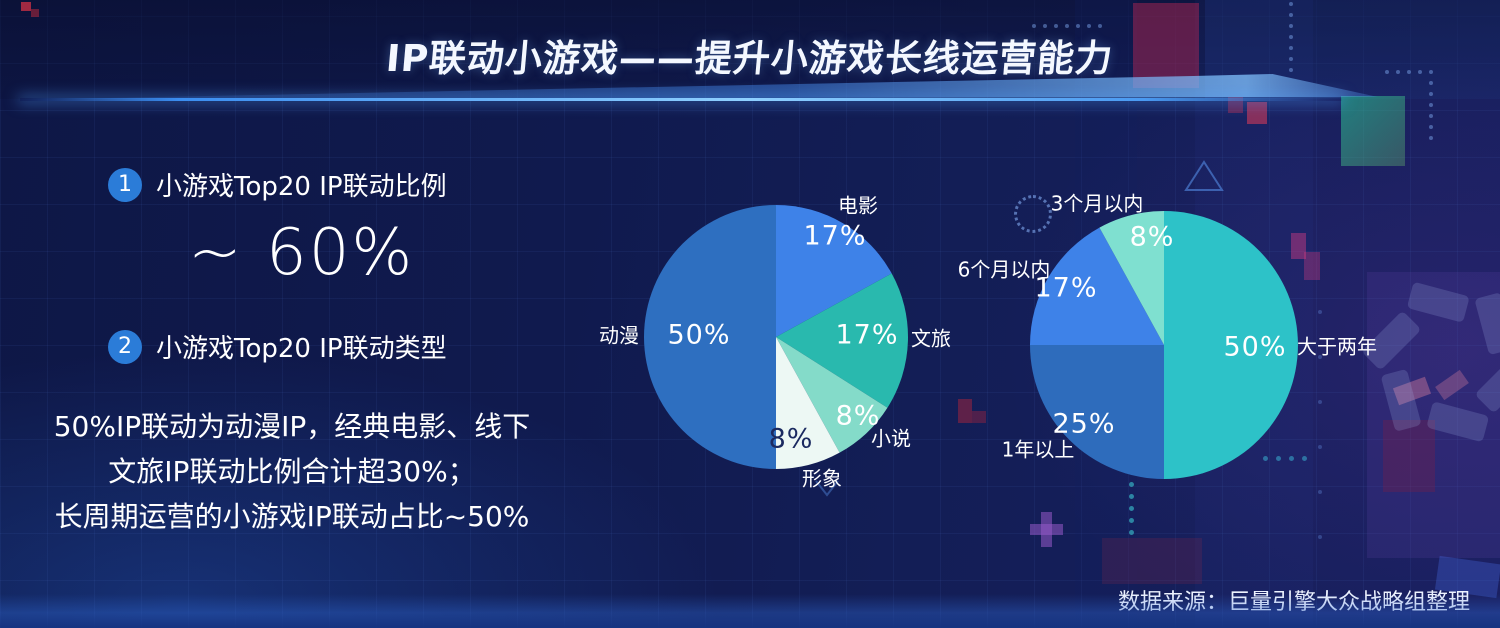  What do you see at coordinates (1038, 449) in the screenshot?
I see `pie-slice-label: 1年以上` at bounding box center [1038, 449].